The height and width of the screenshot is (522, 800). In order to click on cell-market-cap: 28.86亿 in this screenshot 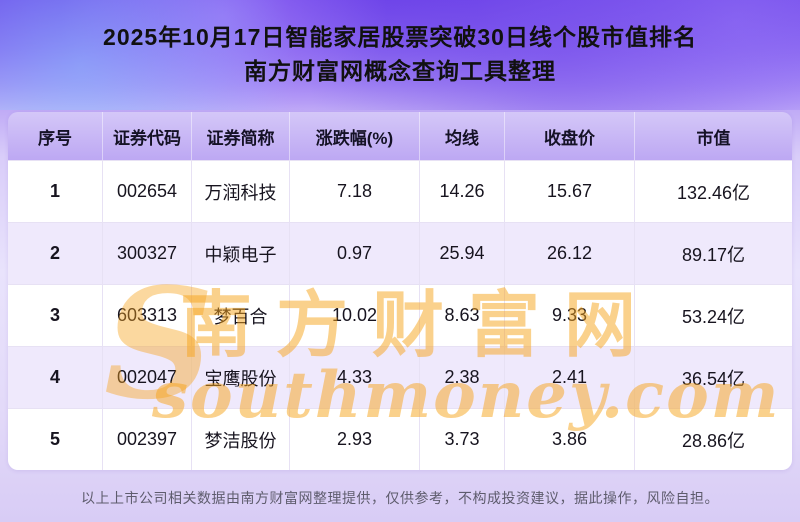, I will do `click(713, 439)`.